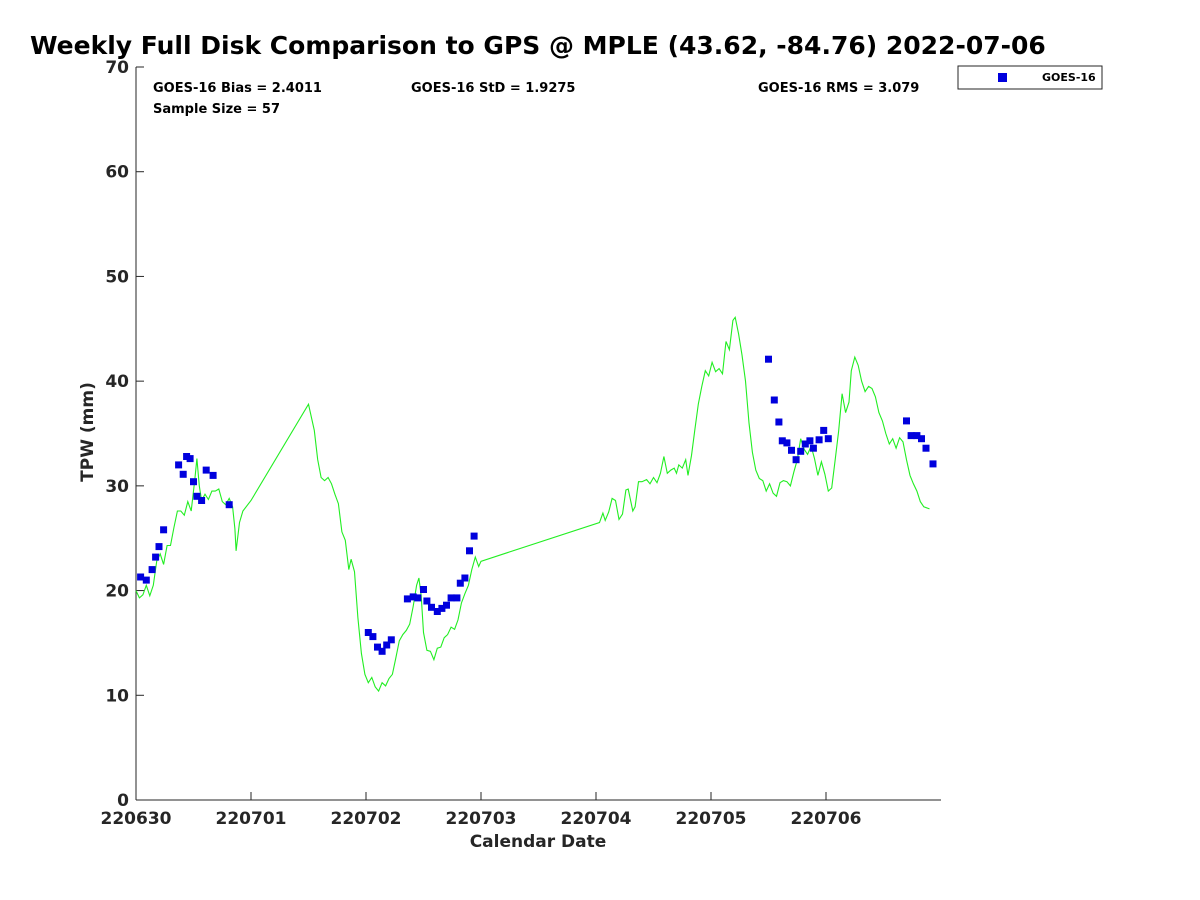 The height and width of the screenshot is (900, 1200). I want to click on y-axis-ticks: 0 10 20 30 40 50 60 70, so click(124, 434).